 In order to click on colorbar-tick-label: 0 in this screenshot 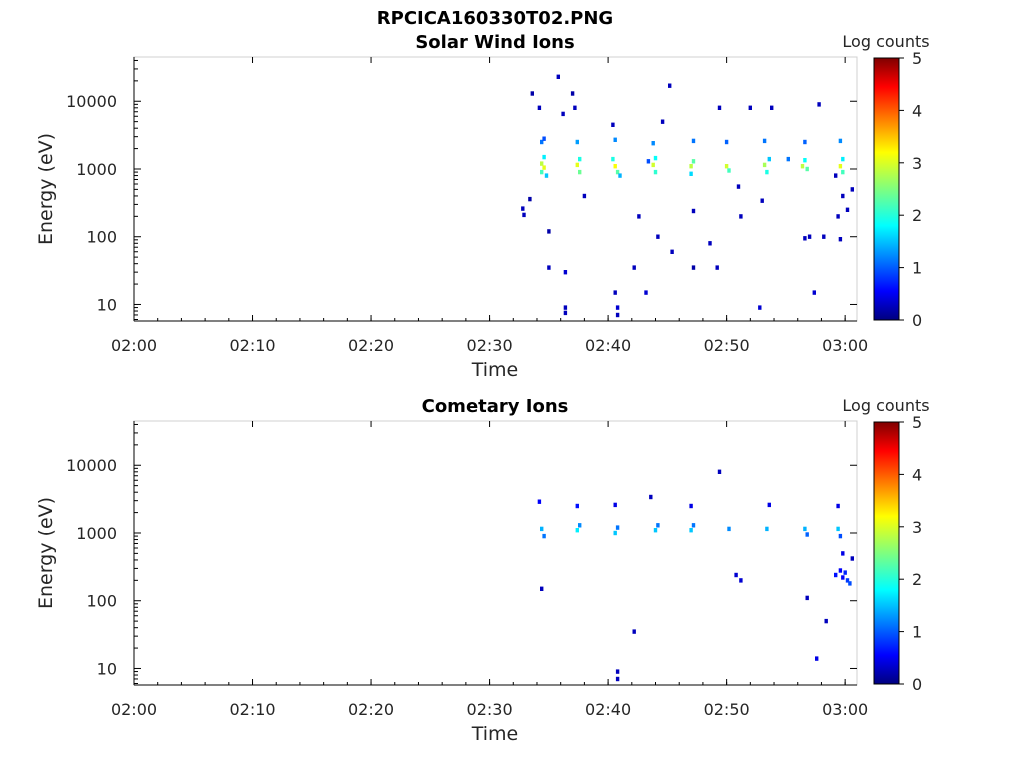, I will do `click(917, 320)`.